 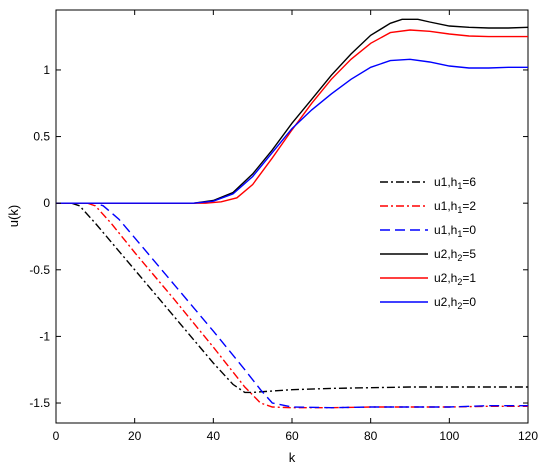 I want to click on x-tick-label: 80, so click(x=371, y=436).